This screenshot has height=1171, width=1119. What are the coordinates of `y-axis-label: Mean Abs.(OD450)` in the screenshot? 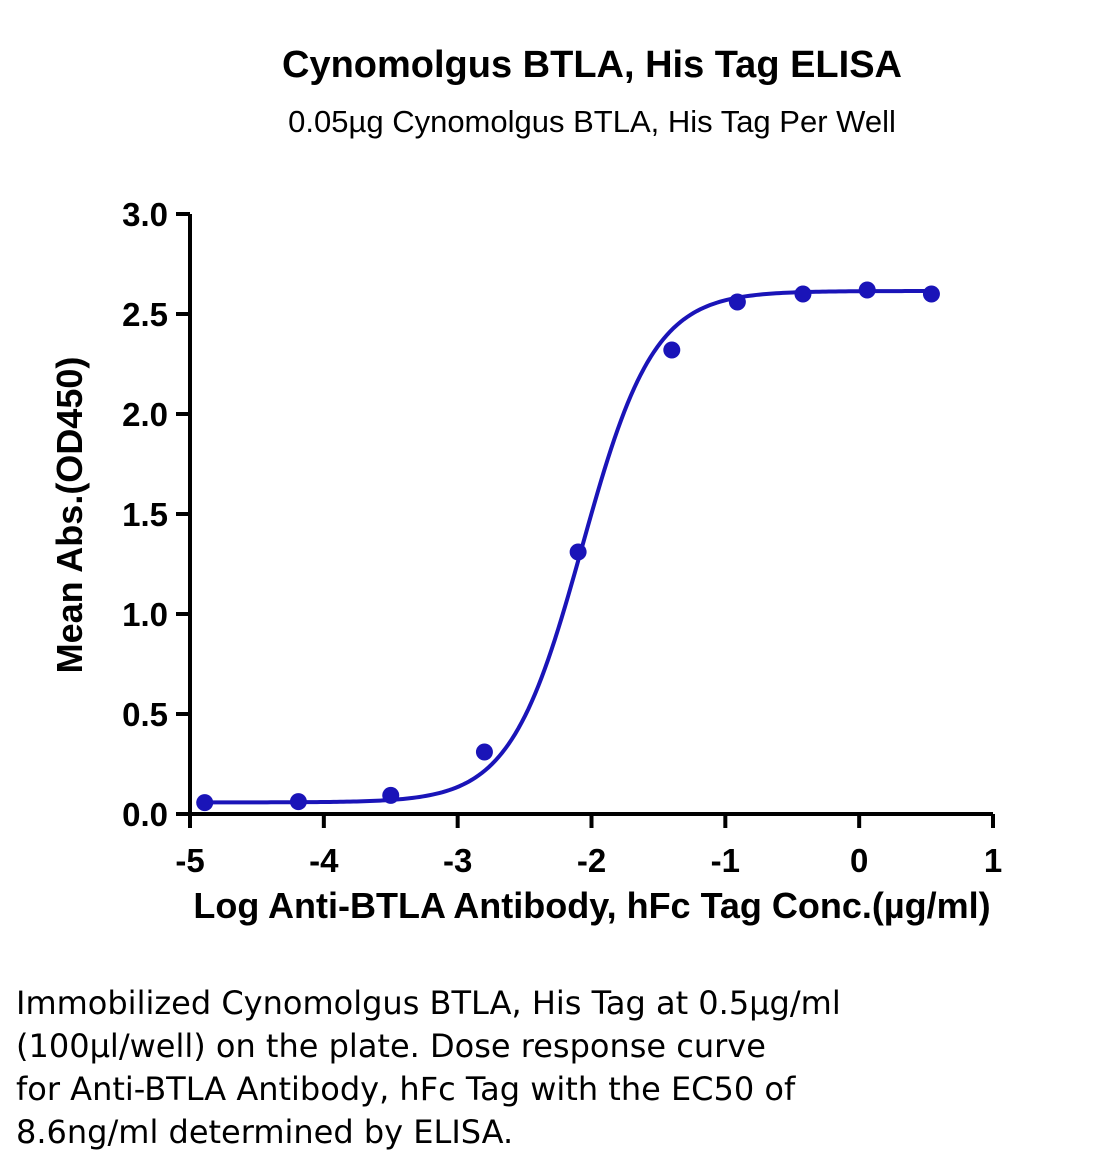 It's located at (69, 515).